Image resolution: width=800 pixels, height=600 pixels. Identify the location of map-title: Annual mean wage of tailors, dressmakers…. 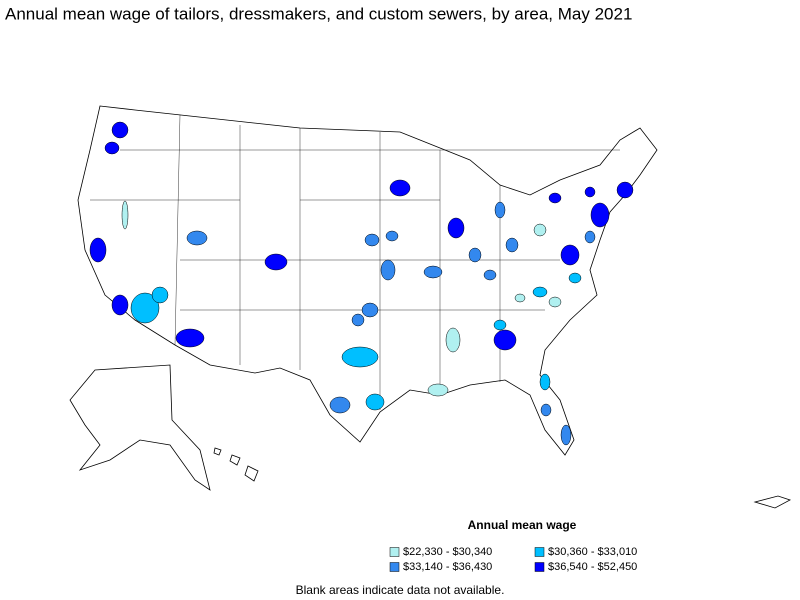
(318, 13).